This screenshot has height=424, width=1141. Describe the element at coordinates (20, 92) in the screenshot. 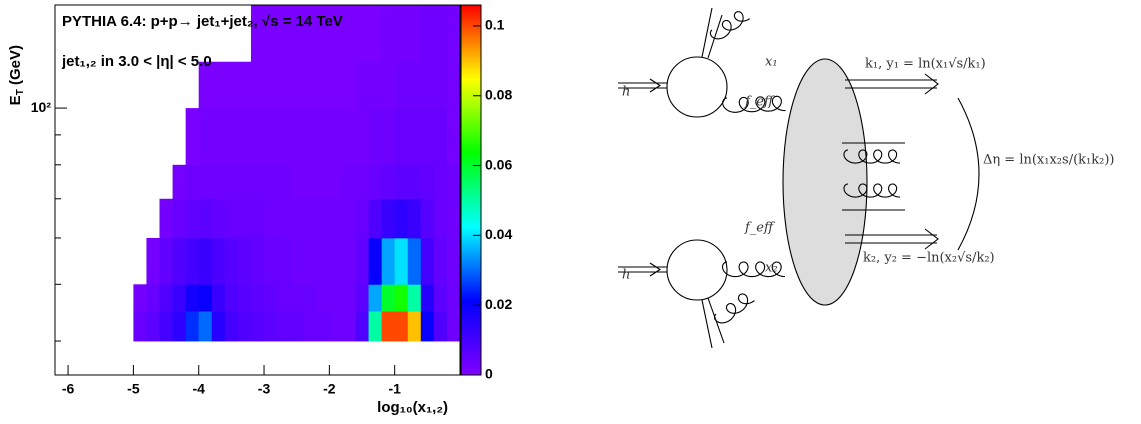

I see `y-label-sub: T` at that location.